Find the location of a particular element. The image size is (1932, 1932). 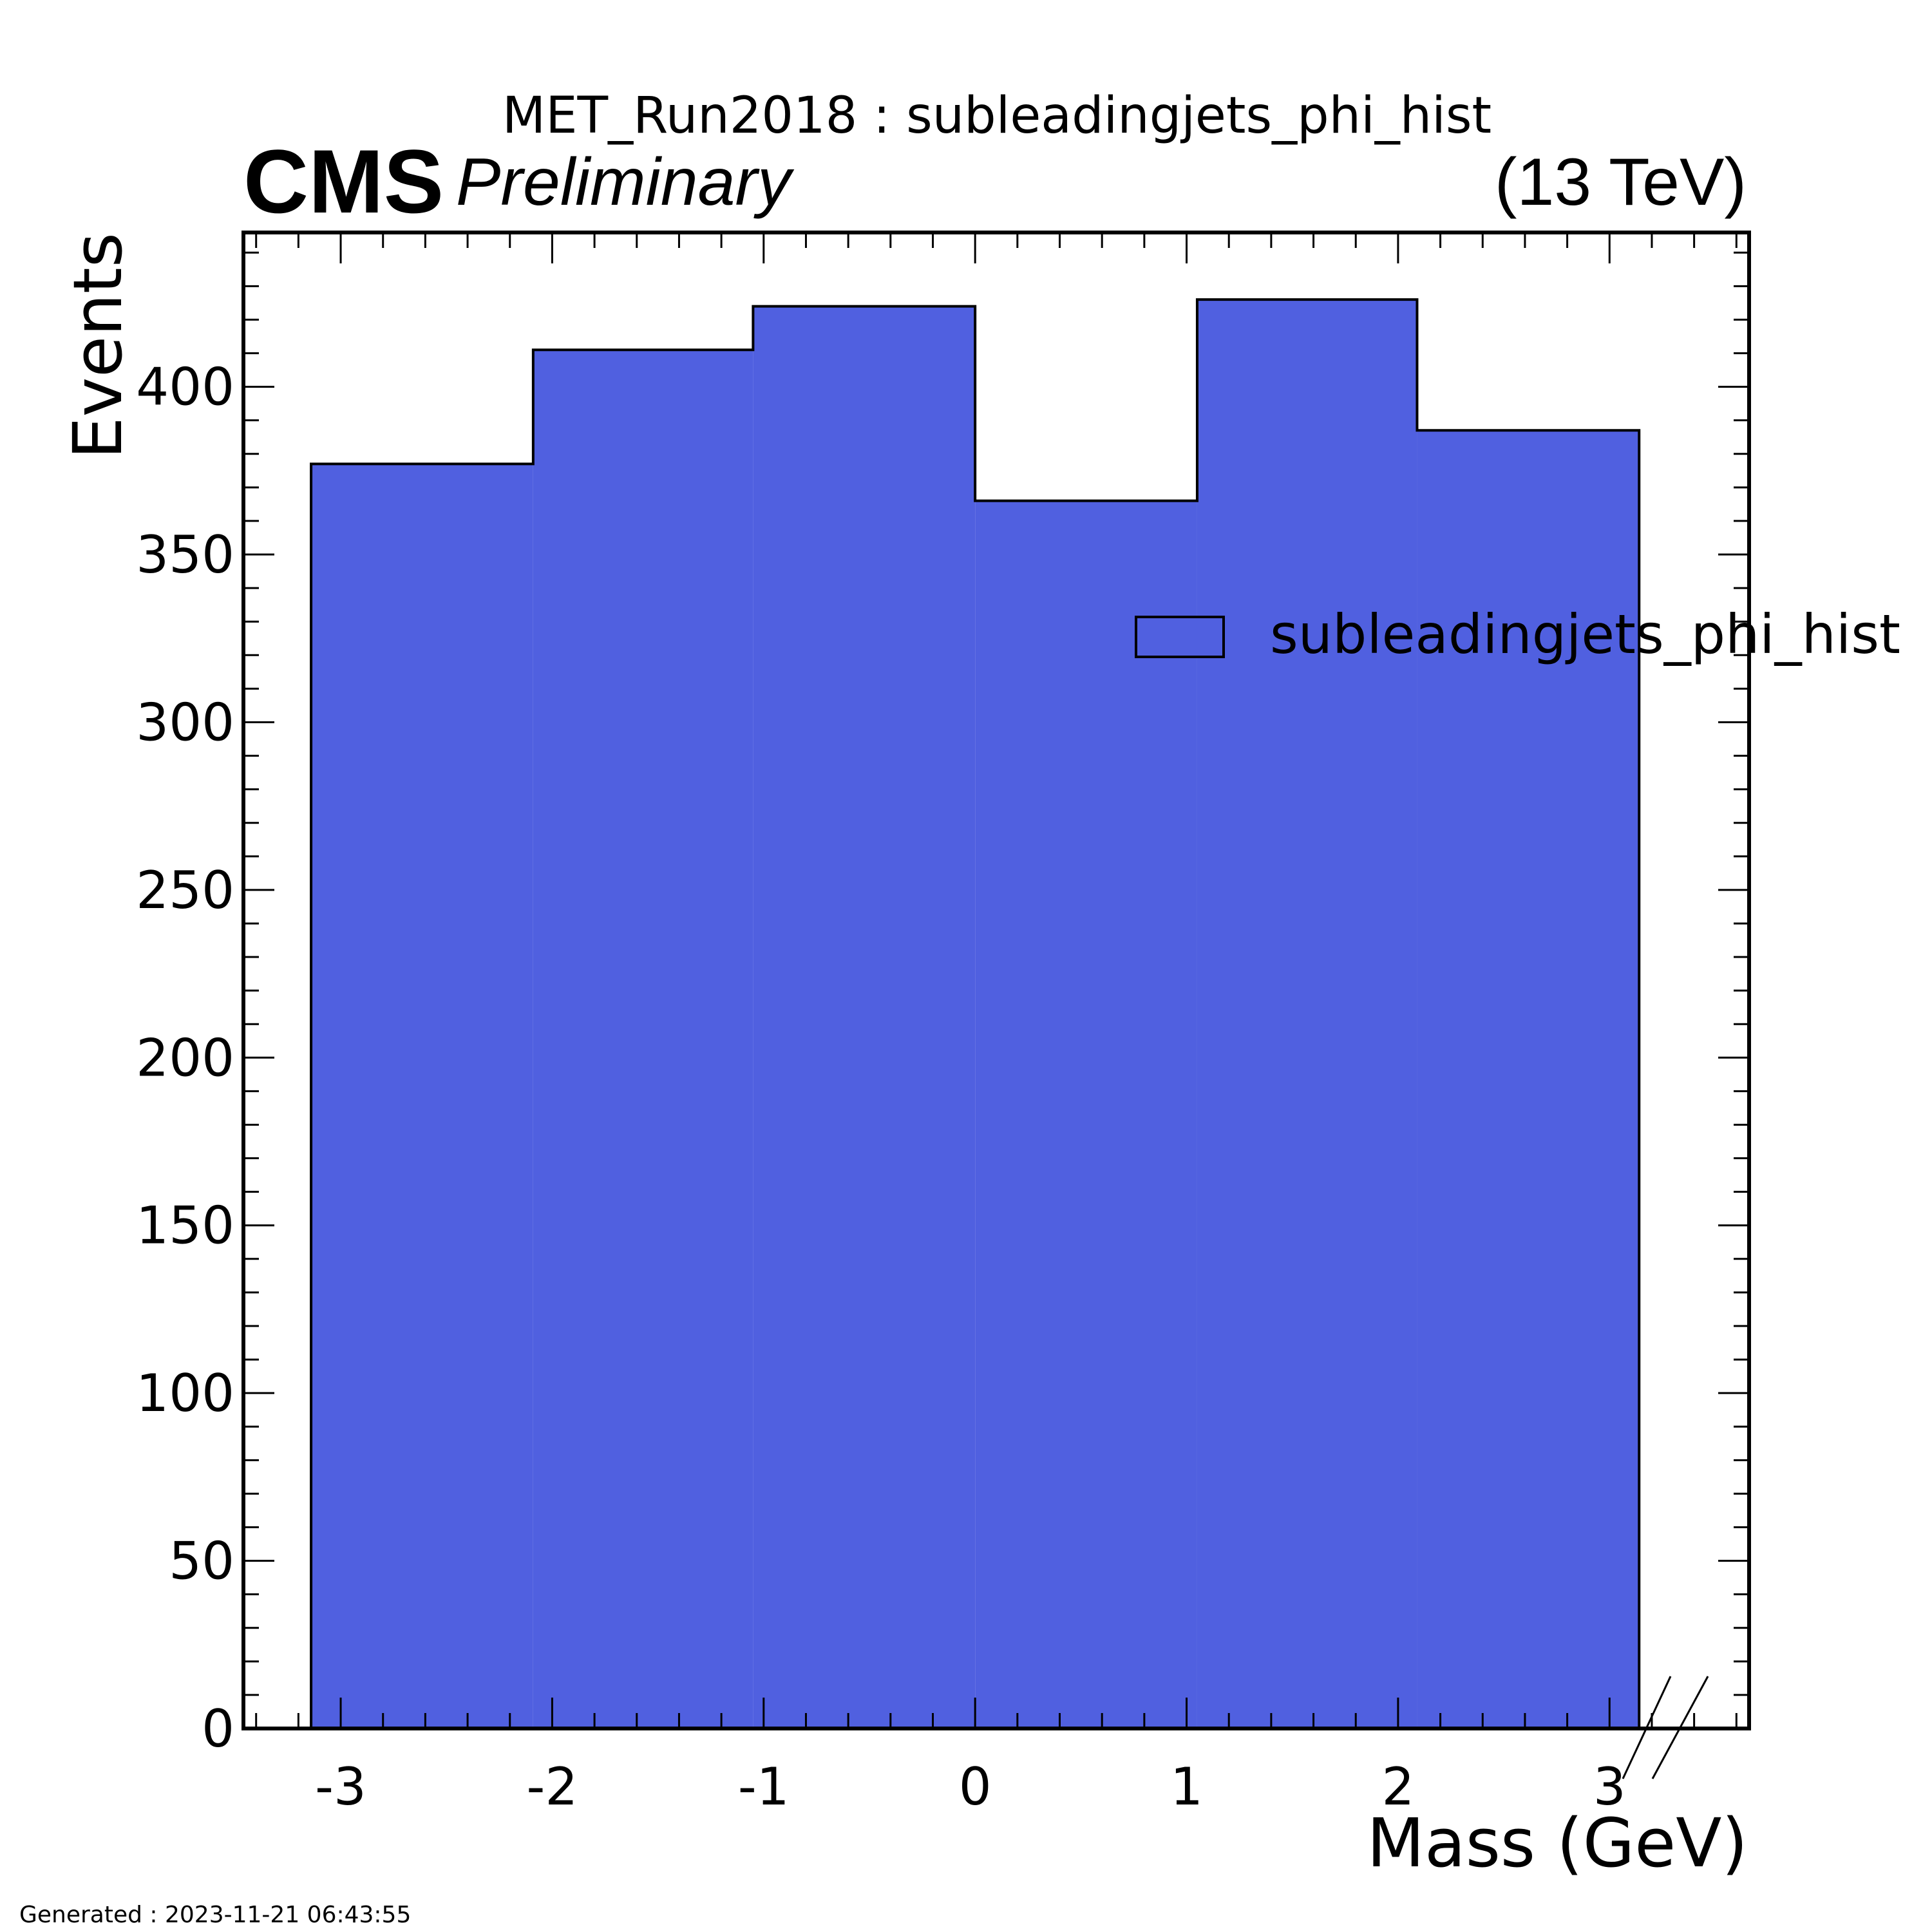

y-tick-label: 400 is located at coordinates (185, 387).